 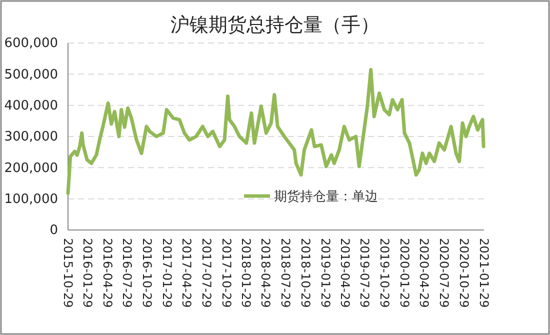 I want to click on chart-title: 沪镍期货总持仓量（手）, so click(x=275, y=25).